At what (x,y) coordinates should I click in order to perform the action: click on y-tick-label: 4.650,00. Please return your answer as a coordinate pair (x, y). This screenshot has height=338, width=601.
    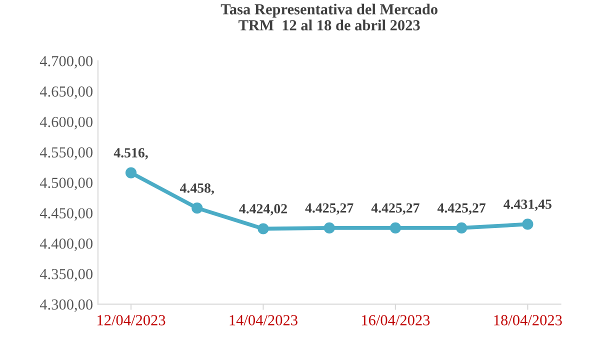
    Looking at the image, I should click on (66, 92).